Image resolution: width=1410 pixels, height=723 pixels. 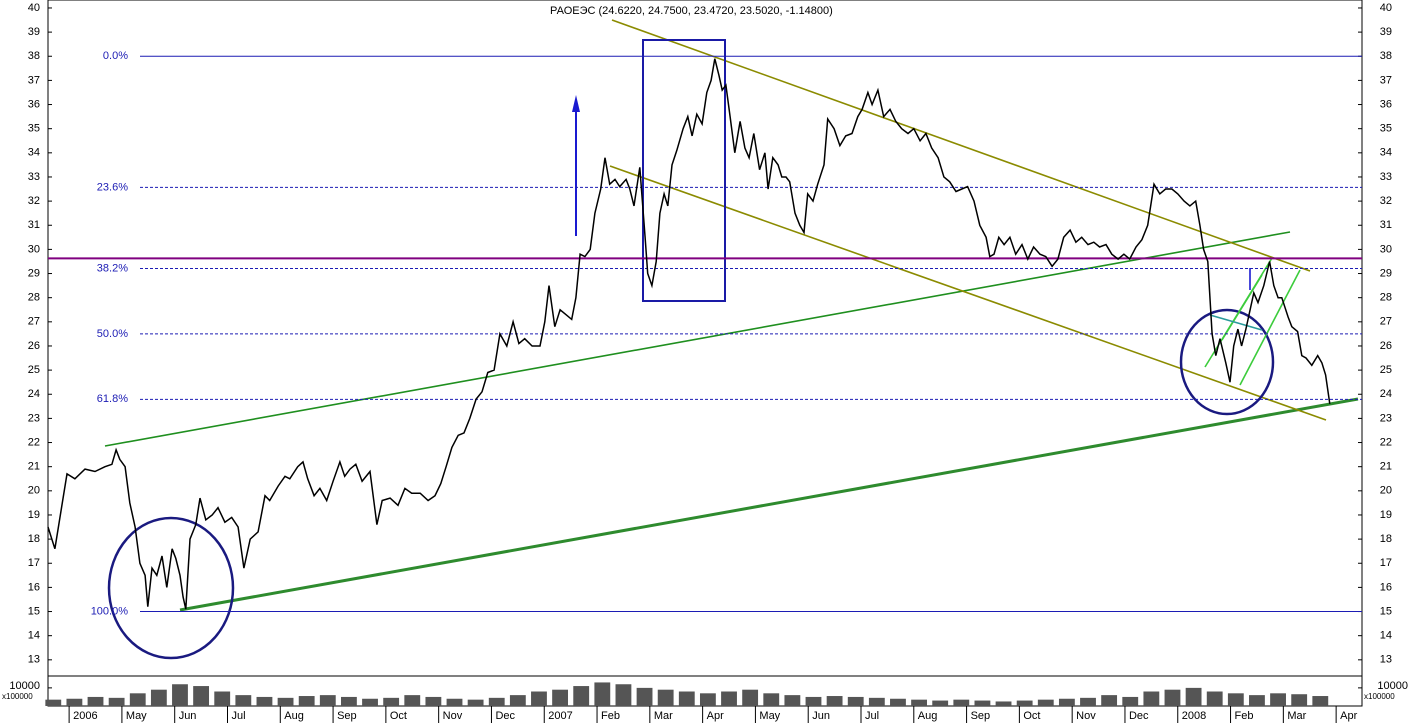 What do you see at coordinates (684, 170) in the screenshot?
I see `highlight-box` at bounding box center [684, 170].